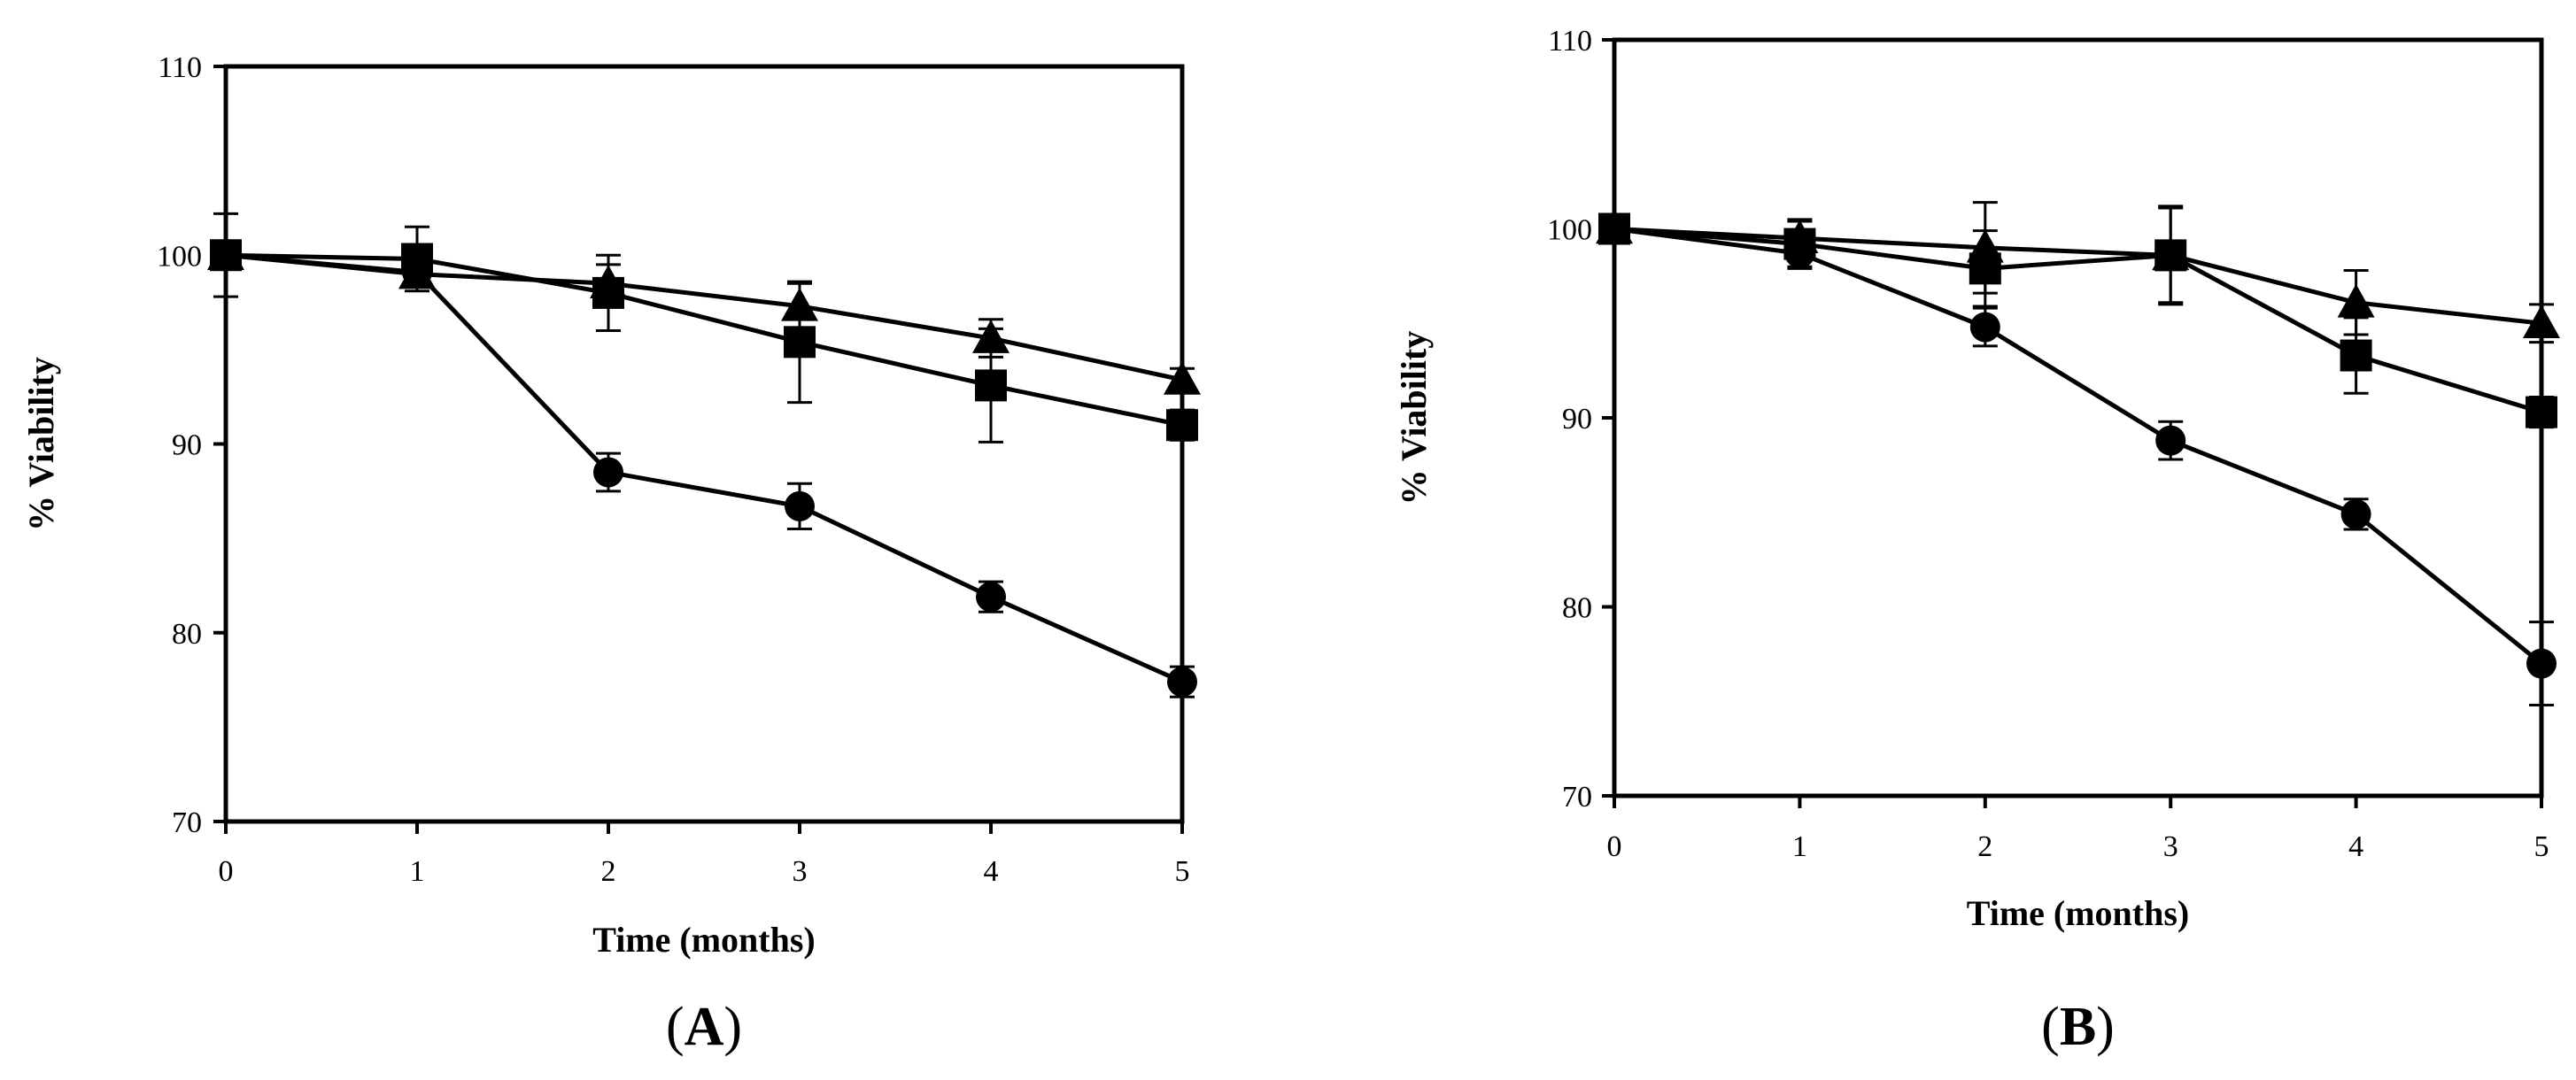  I want to click on panel-label: (A), so click(704, 1027).